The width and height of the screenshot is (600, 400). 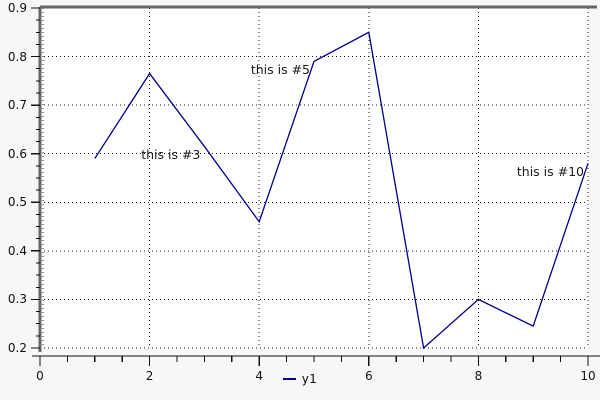 I want to click on y-tick-label: 0.7, so click(x=17, y=105).